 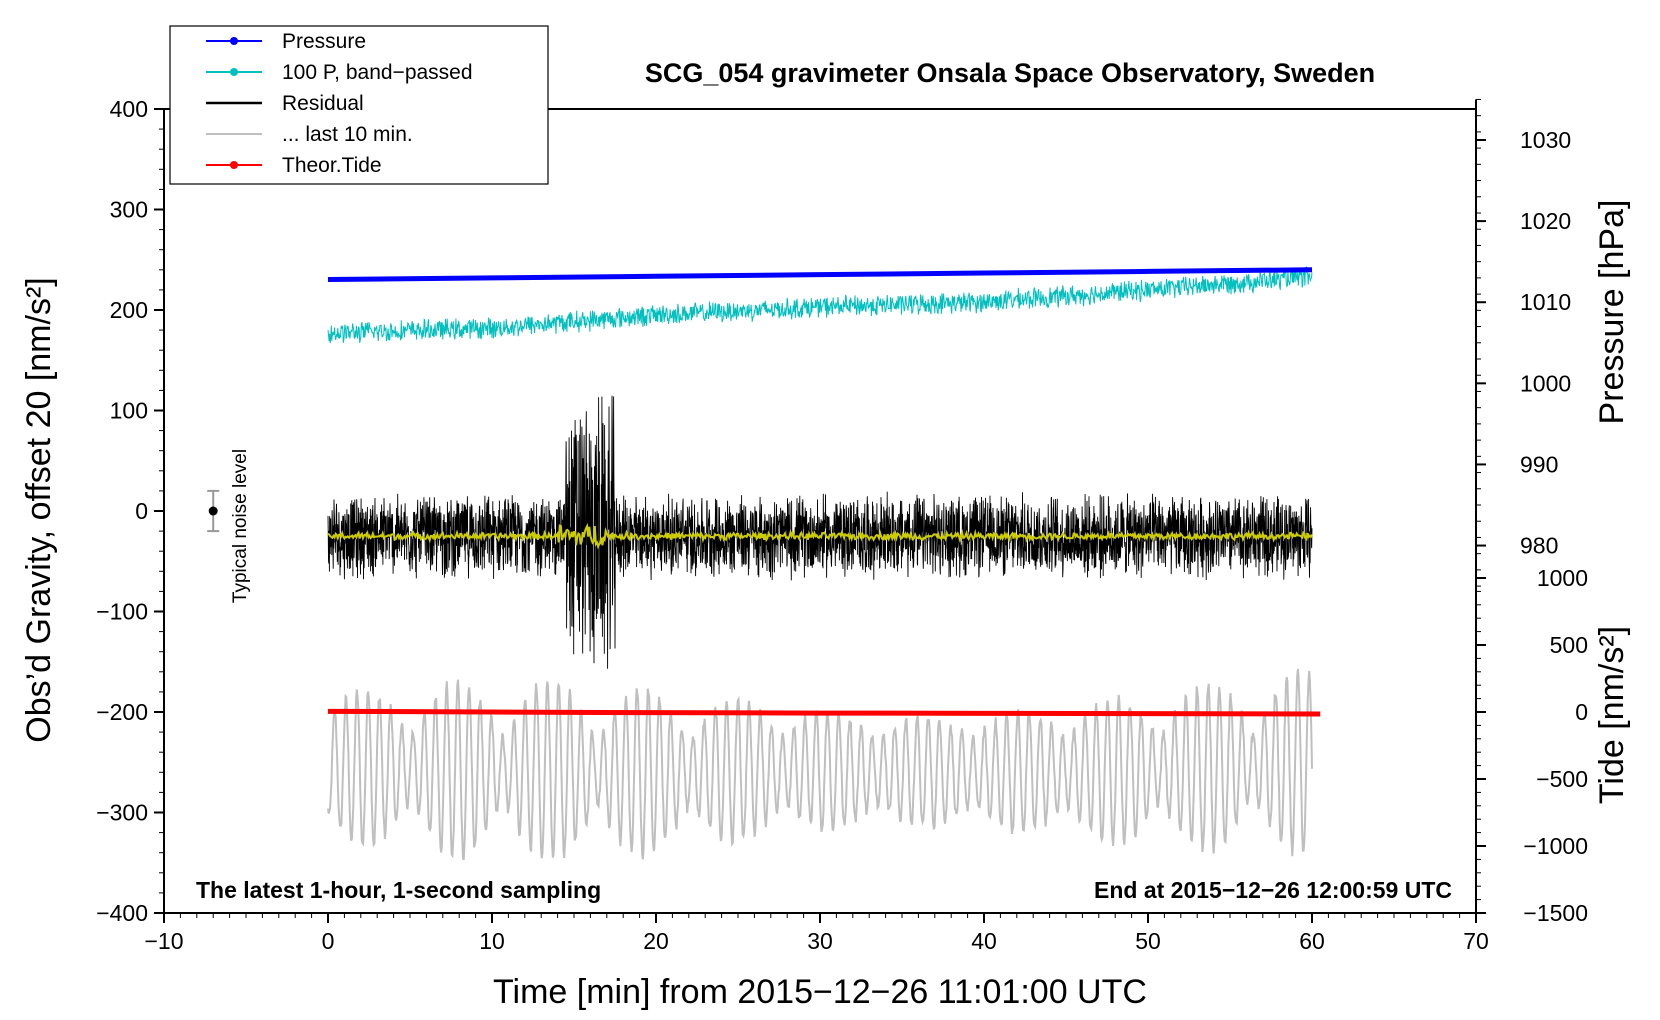 I want to click on note-end-time: End at 2015−12−26 12:00:59 UTC, so click(x=1273, y=890).